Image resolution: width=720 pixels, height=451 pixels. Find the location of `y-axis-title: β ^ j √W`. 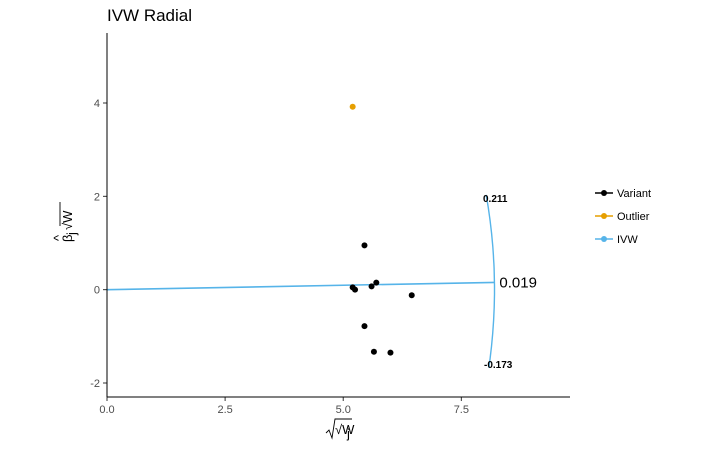

y-axis-title: β ^ j √W is located at coordinates (65, 222).